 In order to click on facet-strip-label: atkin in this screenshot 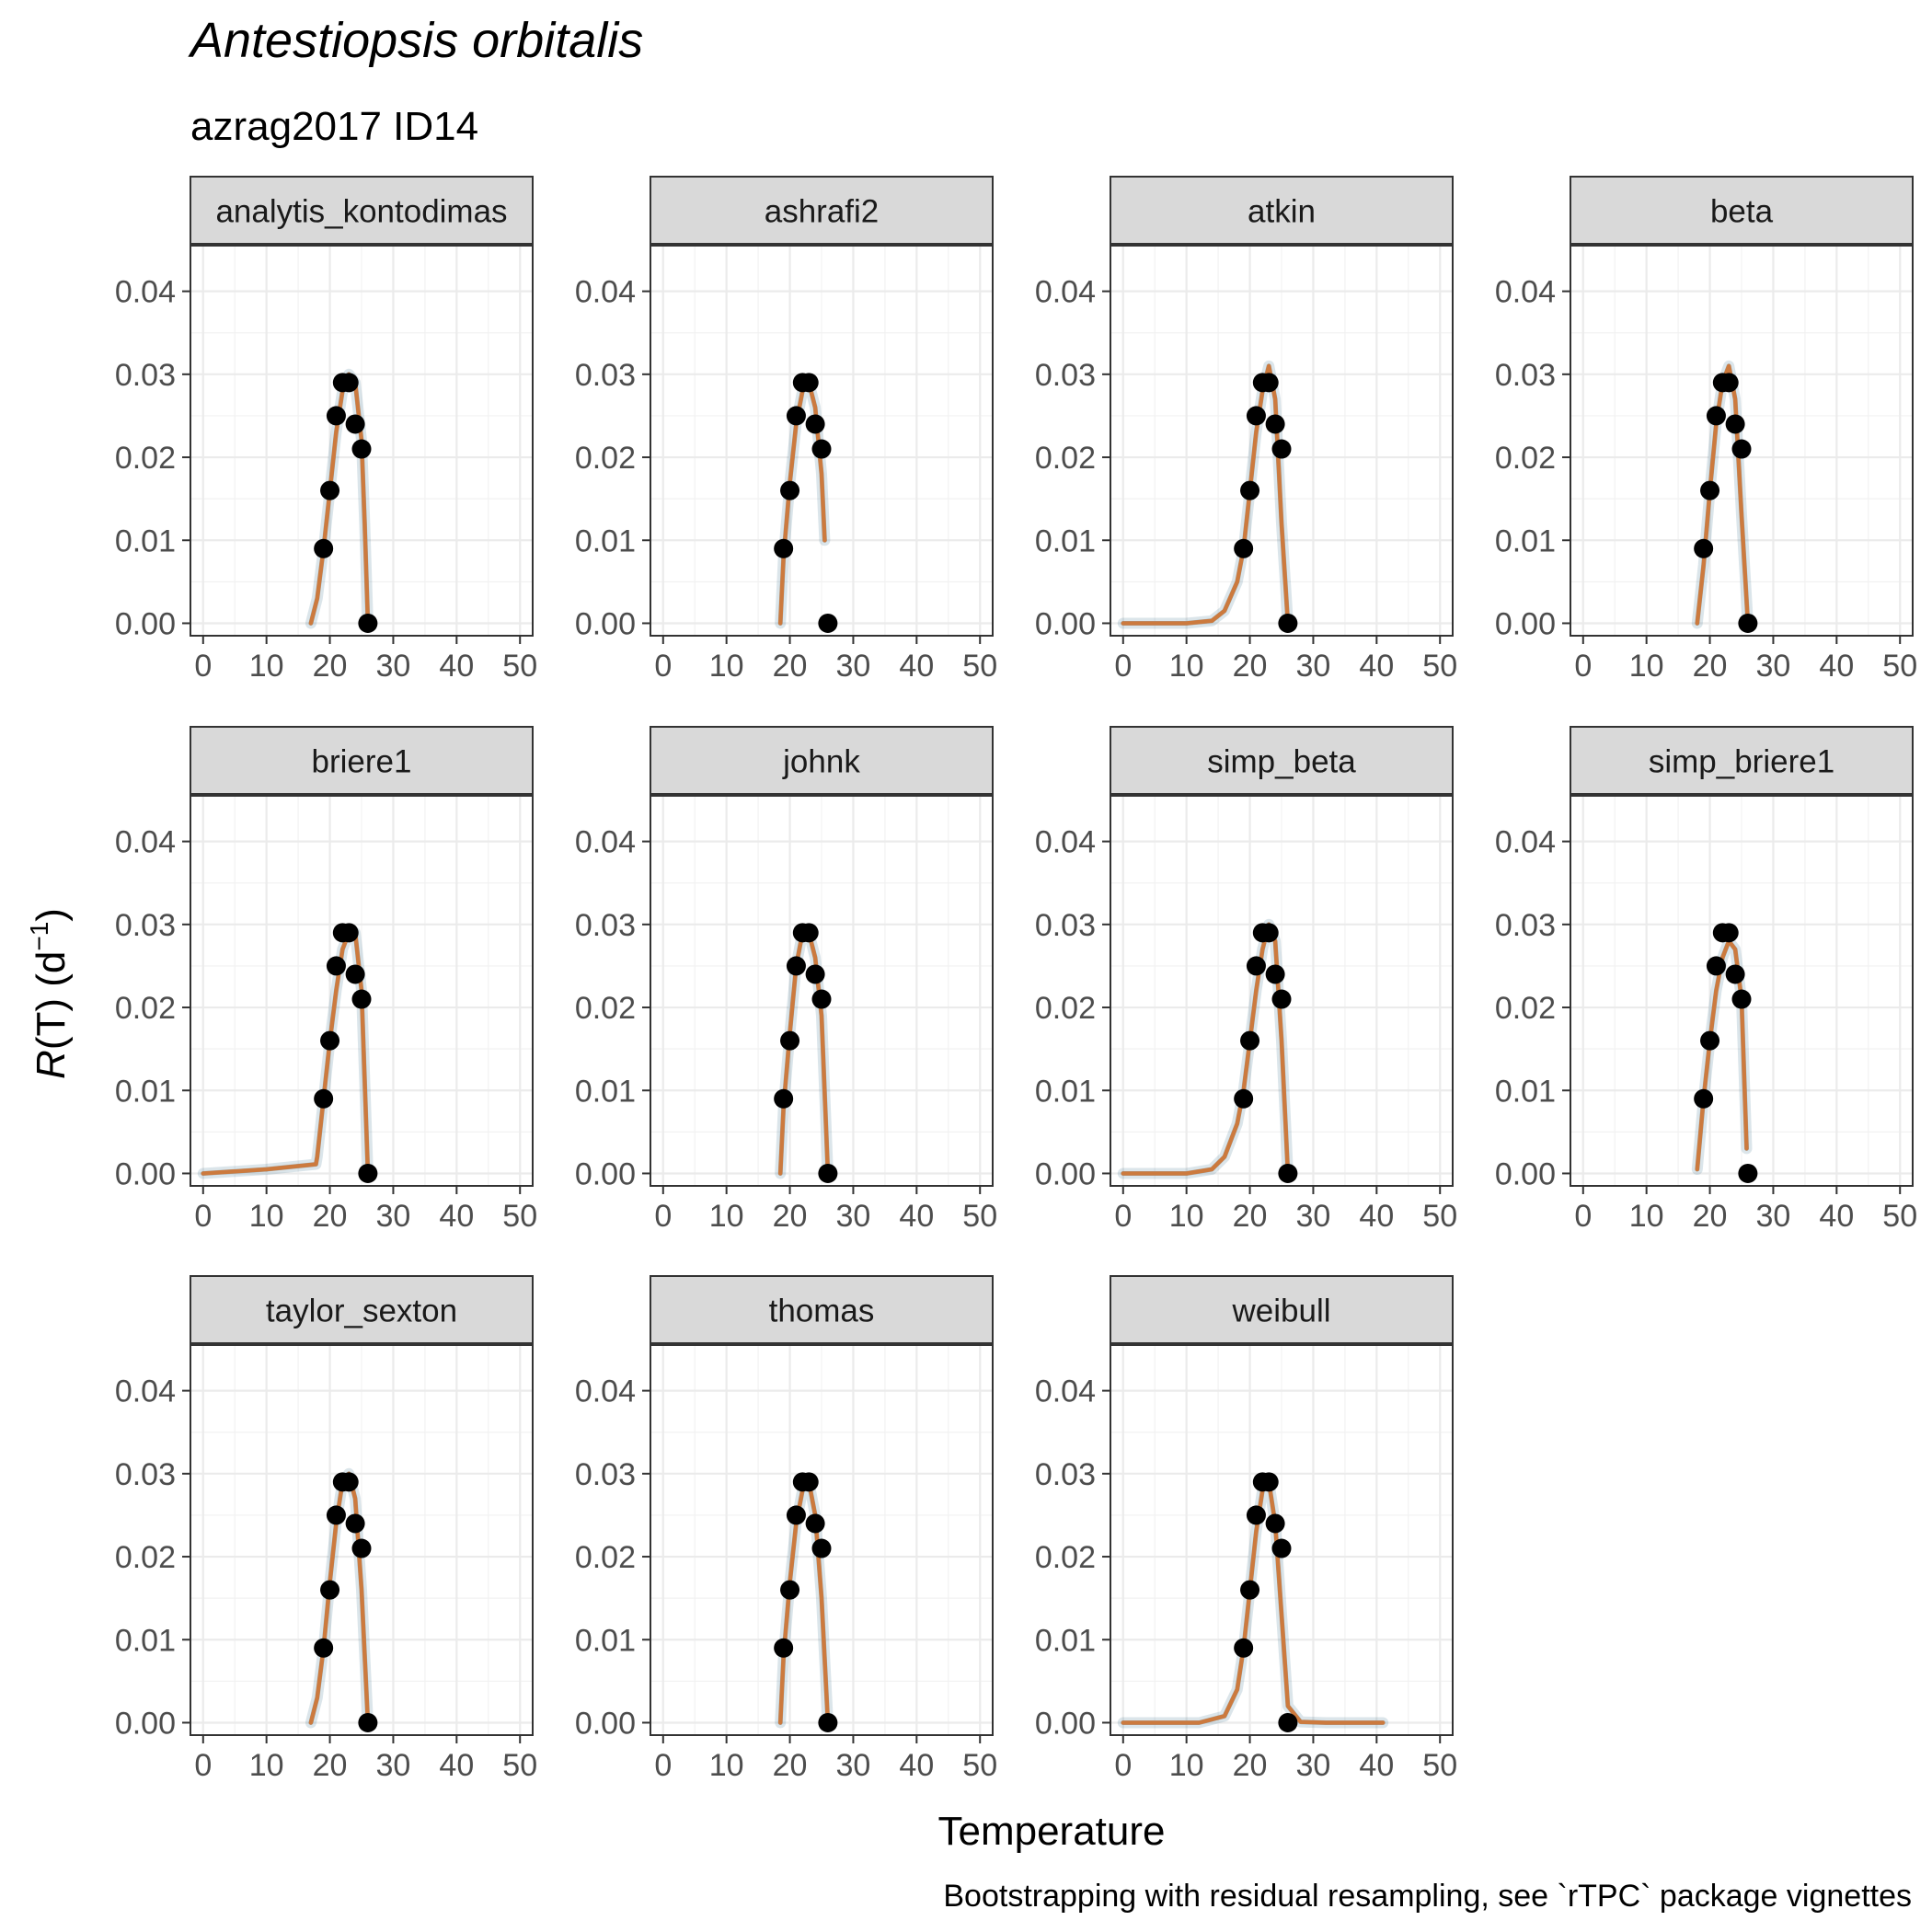, I will do `click(1282, 212)`.